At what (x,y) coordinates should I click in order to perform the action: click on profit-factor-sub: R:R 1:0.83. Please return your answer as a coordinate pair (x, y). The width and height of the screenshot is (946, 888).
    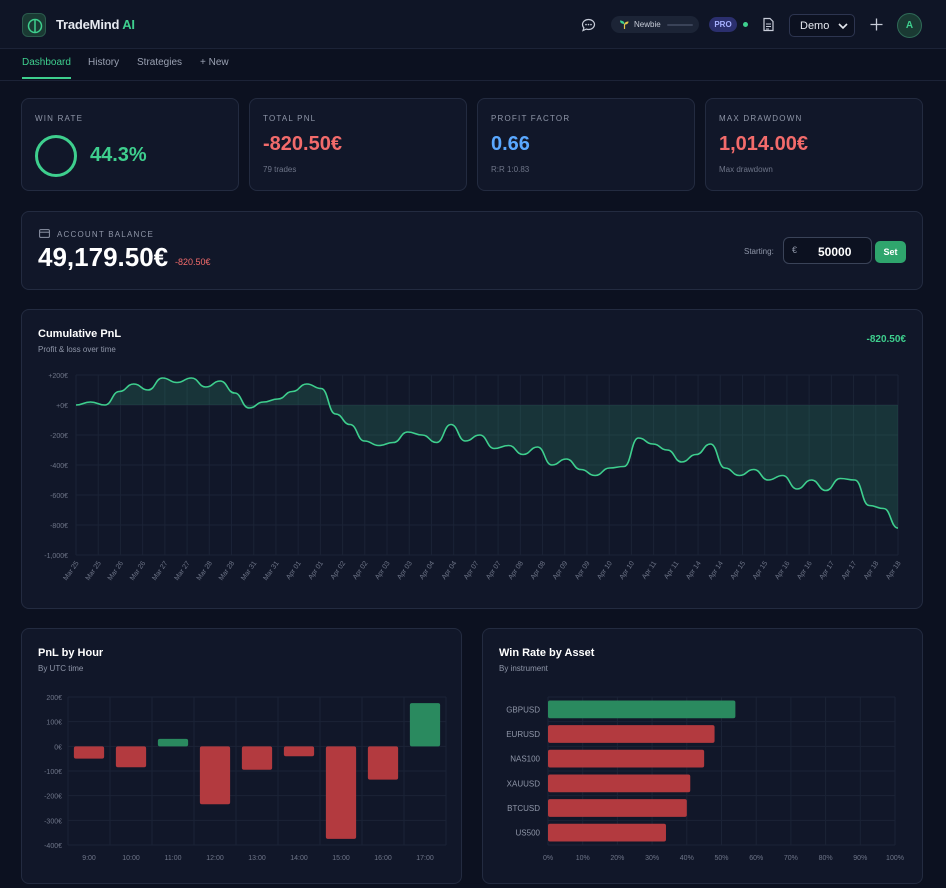
    Looking at the image, I should click on (510, 169).